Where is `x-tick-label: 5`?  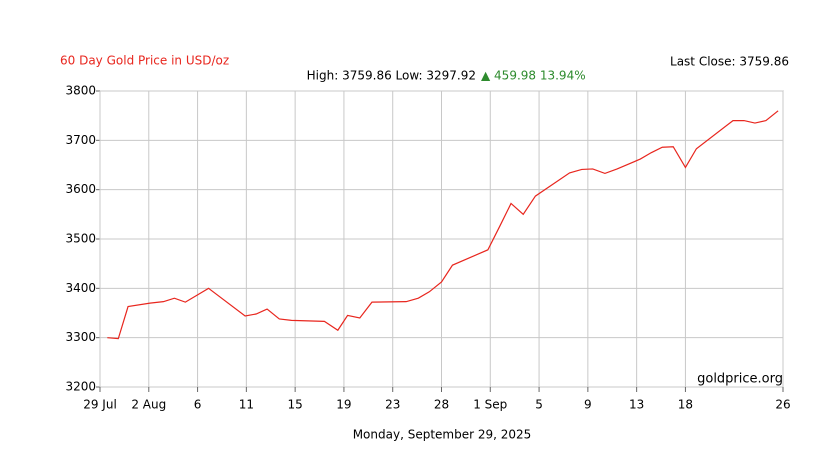 x-tick-label: 5 is located at coordinates (539, 405).